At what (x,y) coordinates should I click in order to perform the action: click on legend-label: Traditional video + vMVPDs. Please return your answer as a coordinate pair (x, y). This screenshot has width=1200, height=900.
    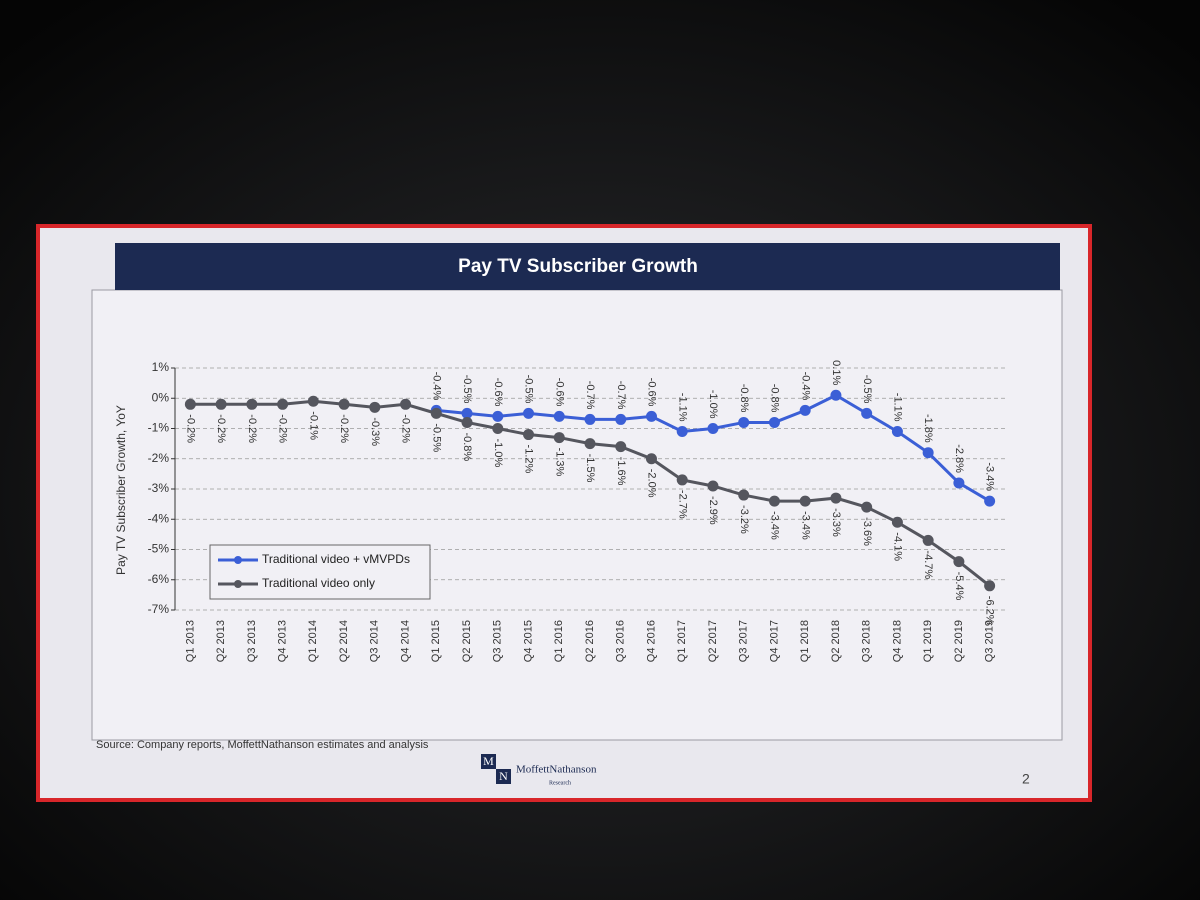
    Looking at the image, I should click on (336, 559).